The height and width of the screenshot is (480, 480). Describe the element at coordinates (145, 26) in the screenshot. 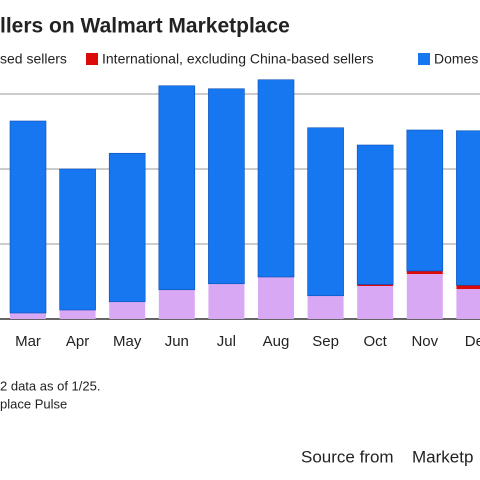

I see `chart-title: llers on Walmart Marketplace` at that location.